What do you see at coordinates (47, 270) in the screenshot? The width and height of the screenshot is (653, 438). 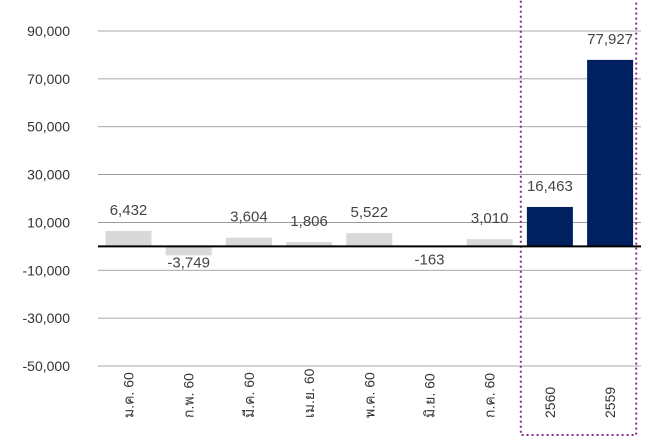 I see `y-tick-label: -10,000` at bounding box center [47, 270].